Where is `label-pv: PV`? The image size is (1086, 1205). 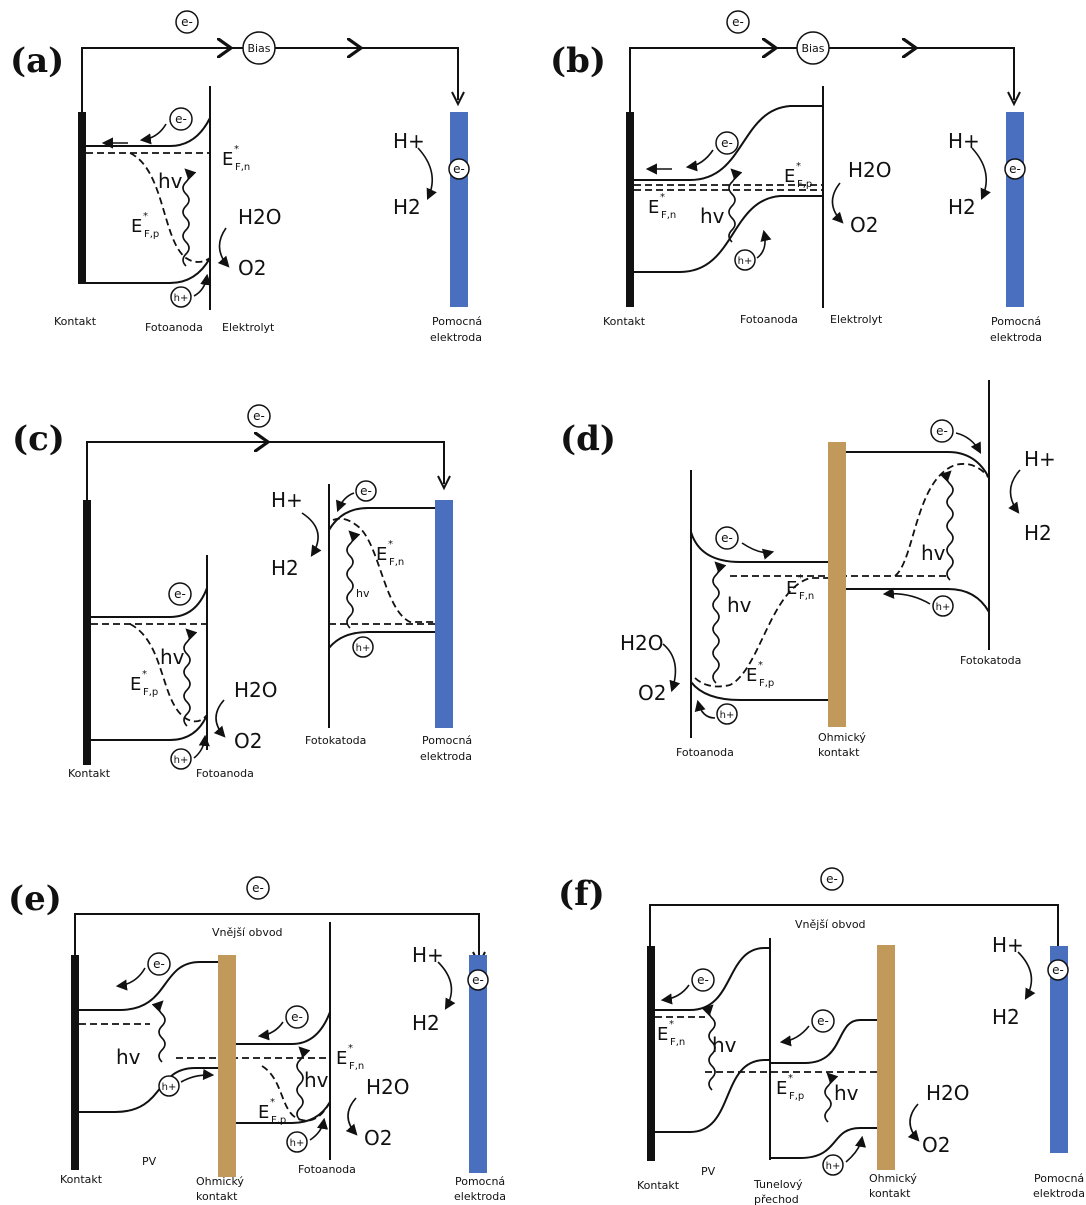
label-pv: PV is located at coordinates (149, 1161).